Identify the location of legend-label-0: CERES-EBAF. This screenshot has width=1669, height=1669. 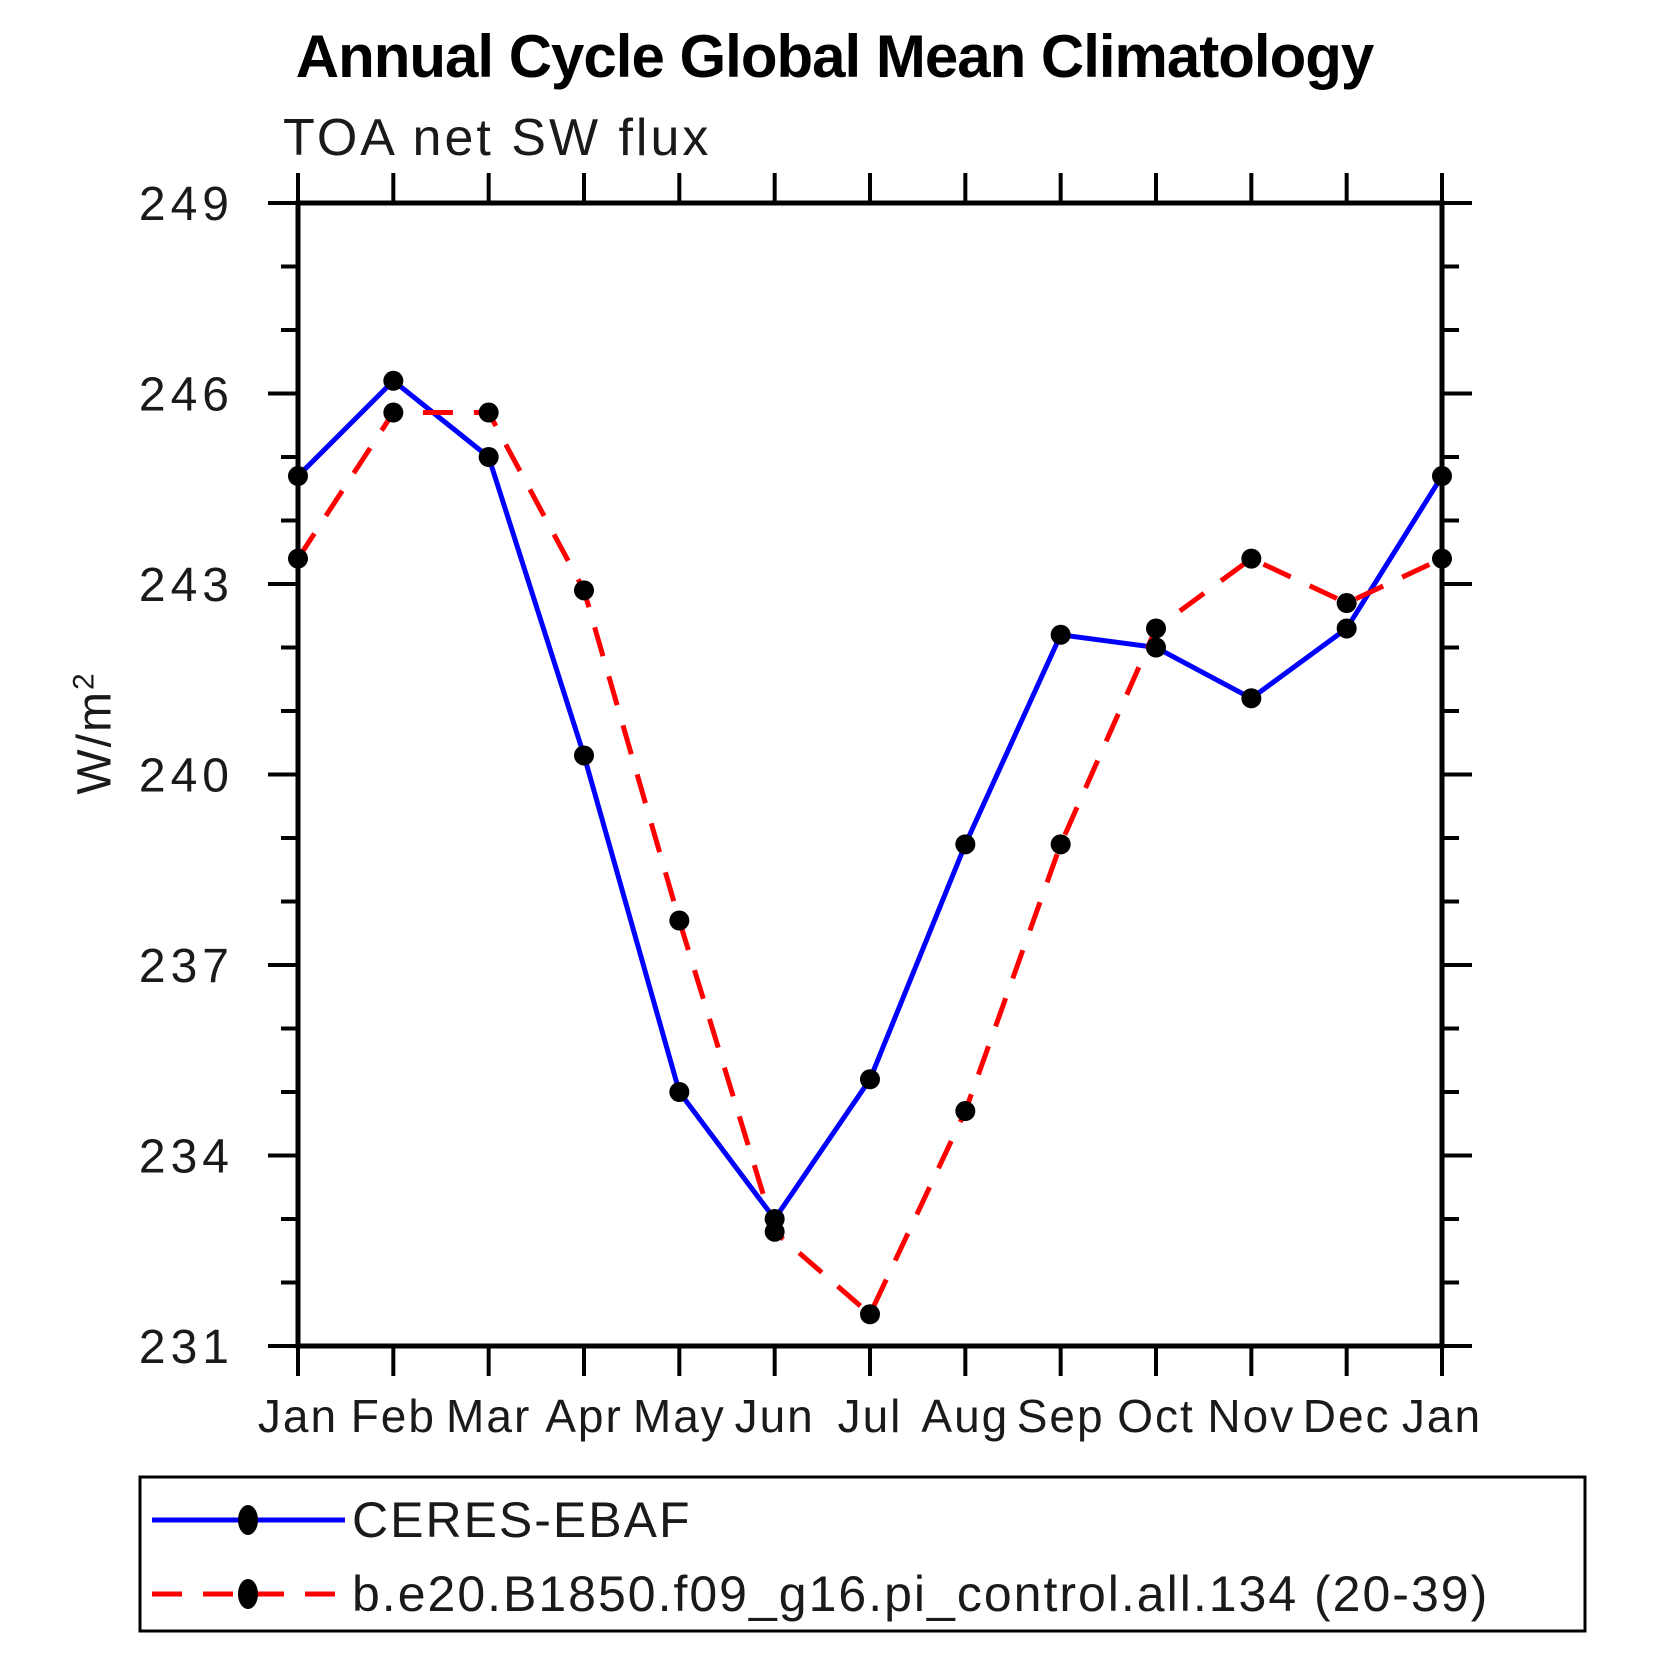
(522, 1520).